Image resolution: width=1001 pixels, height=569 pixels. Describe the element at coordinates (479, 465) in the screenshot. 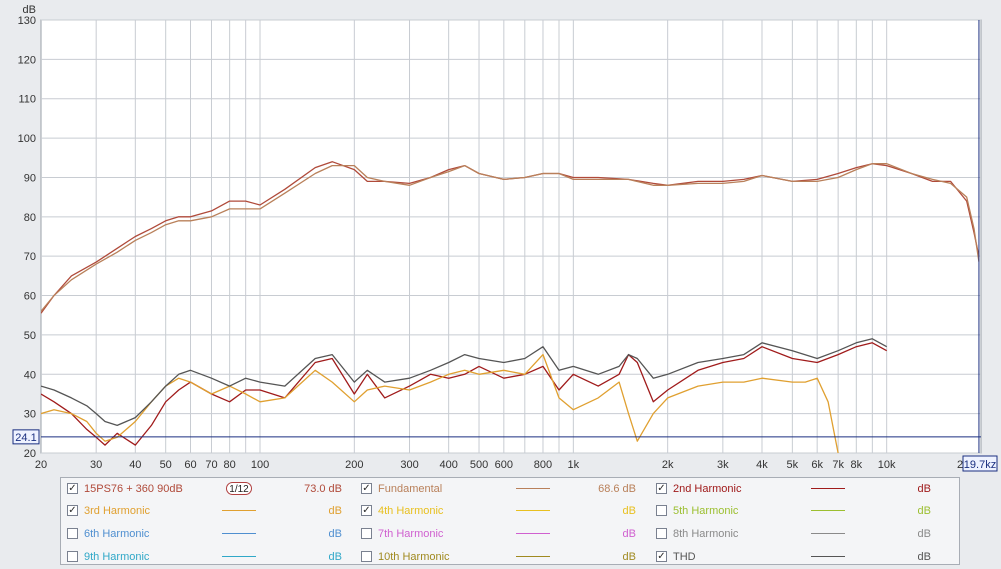

I see `x-tick-label: 500` at that location.